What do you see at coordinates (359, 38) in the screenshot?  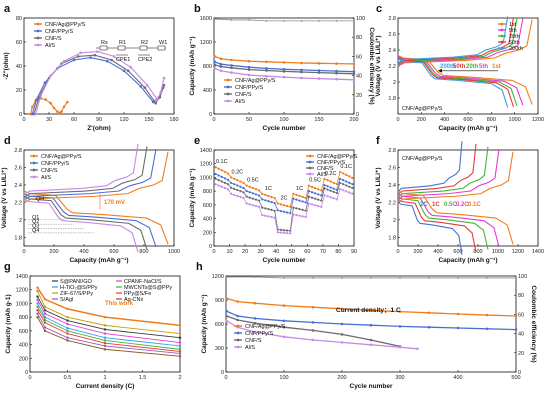 I see `y-right-tick-label: 80` at bounding box center [359, 38].